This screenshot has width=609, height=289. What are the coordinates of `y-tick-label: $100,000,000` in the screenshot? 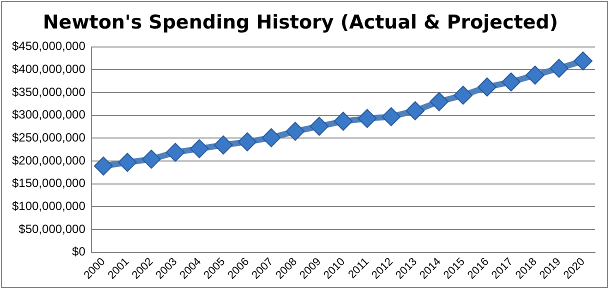 It's located at (49, 205).